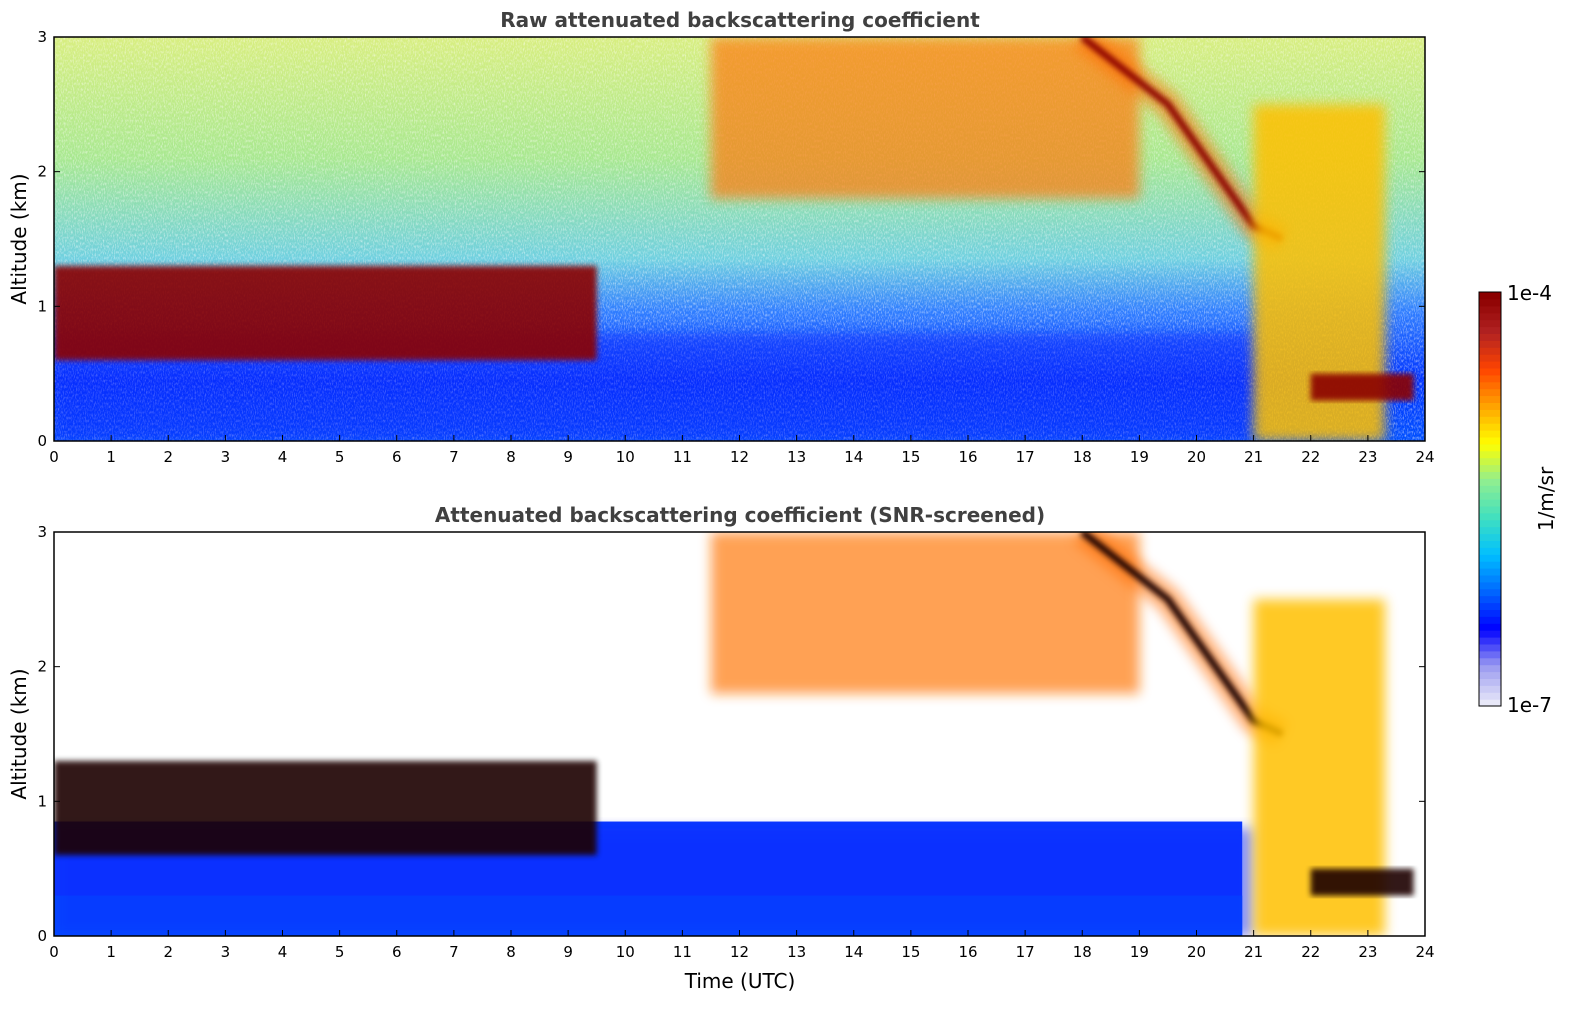 The height and width of the screenshot is (1020, 1595). Describe the element at coordinates (625, 457) in the screenshot. I see `x-tick-label: 10` at that location.